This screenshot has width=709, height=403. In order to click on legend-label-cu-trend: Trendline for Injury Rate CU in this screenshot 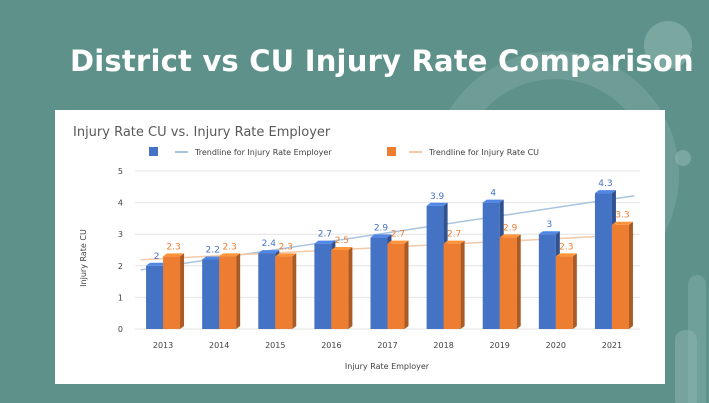, I will do `click(483, 152)`.